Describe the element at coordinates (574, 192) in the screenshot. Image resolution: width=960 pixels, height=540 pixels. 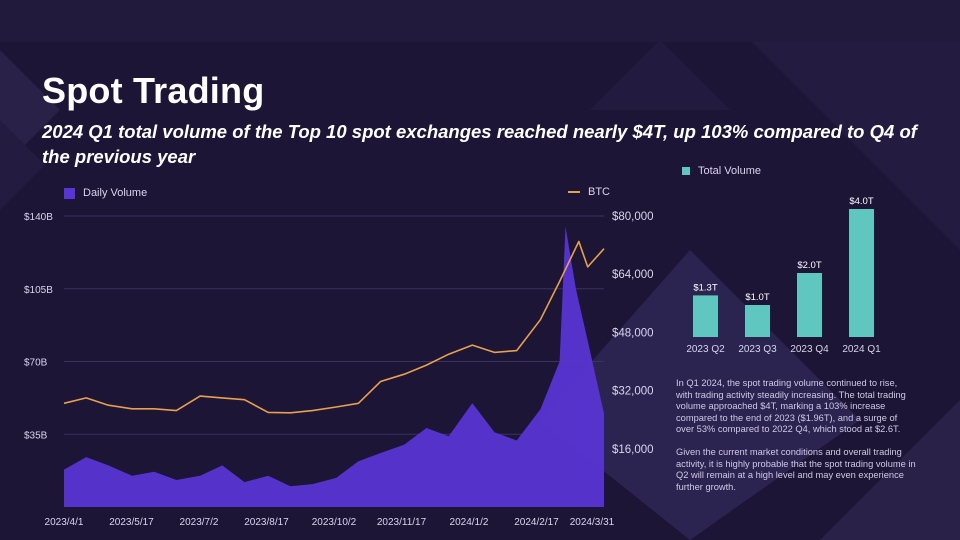
I see `legend-swatch-btc` at that location.